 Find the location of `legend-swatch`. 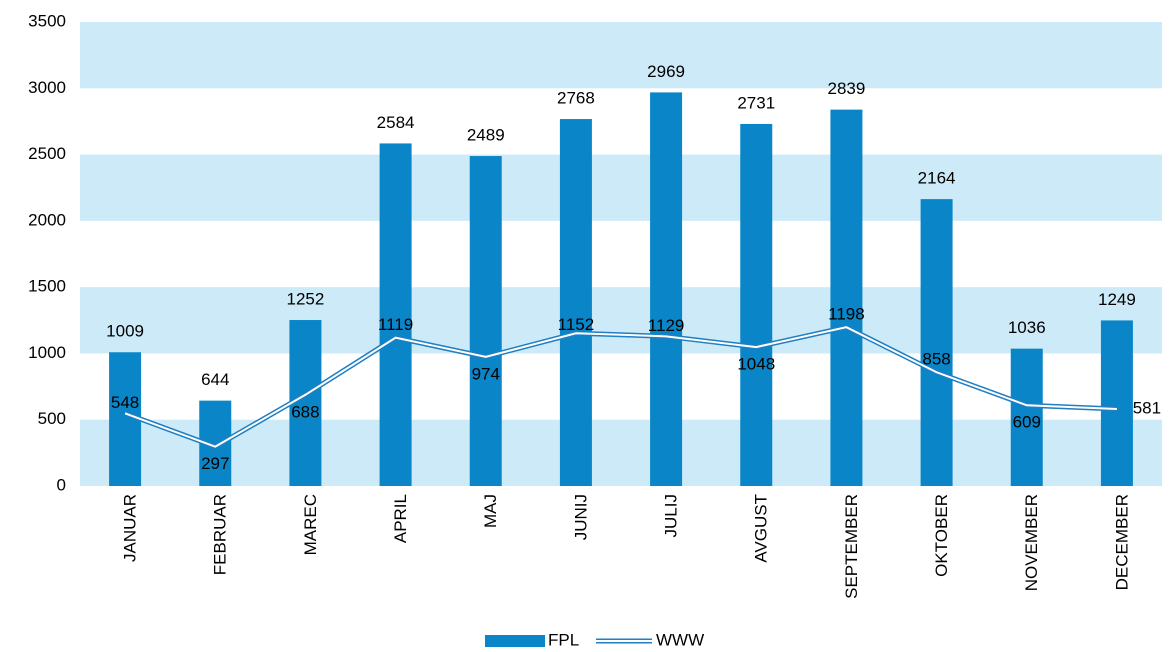

legend-swatch is located at coordinates (515, 641).